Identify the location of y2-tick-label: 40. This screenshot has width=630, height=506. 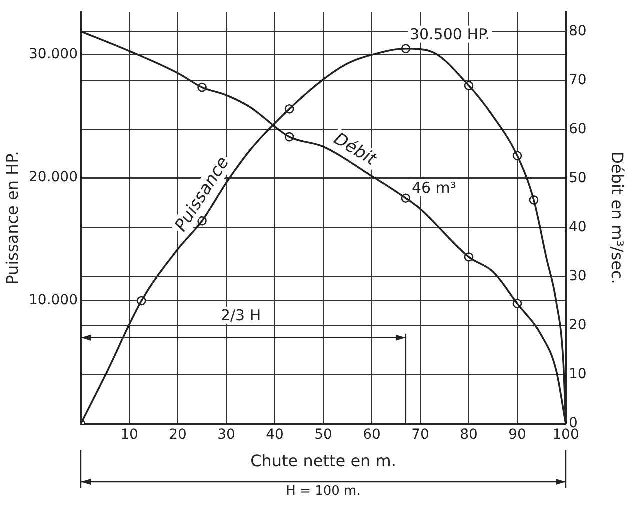
(578, 227).